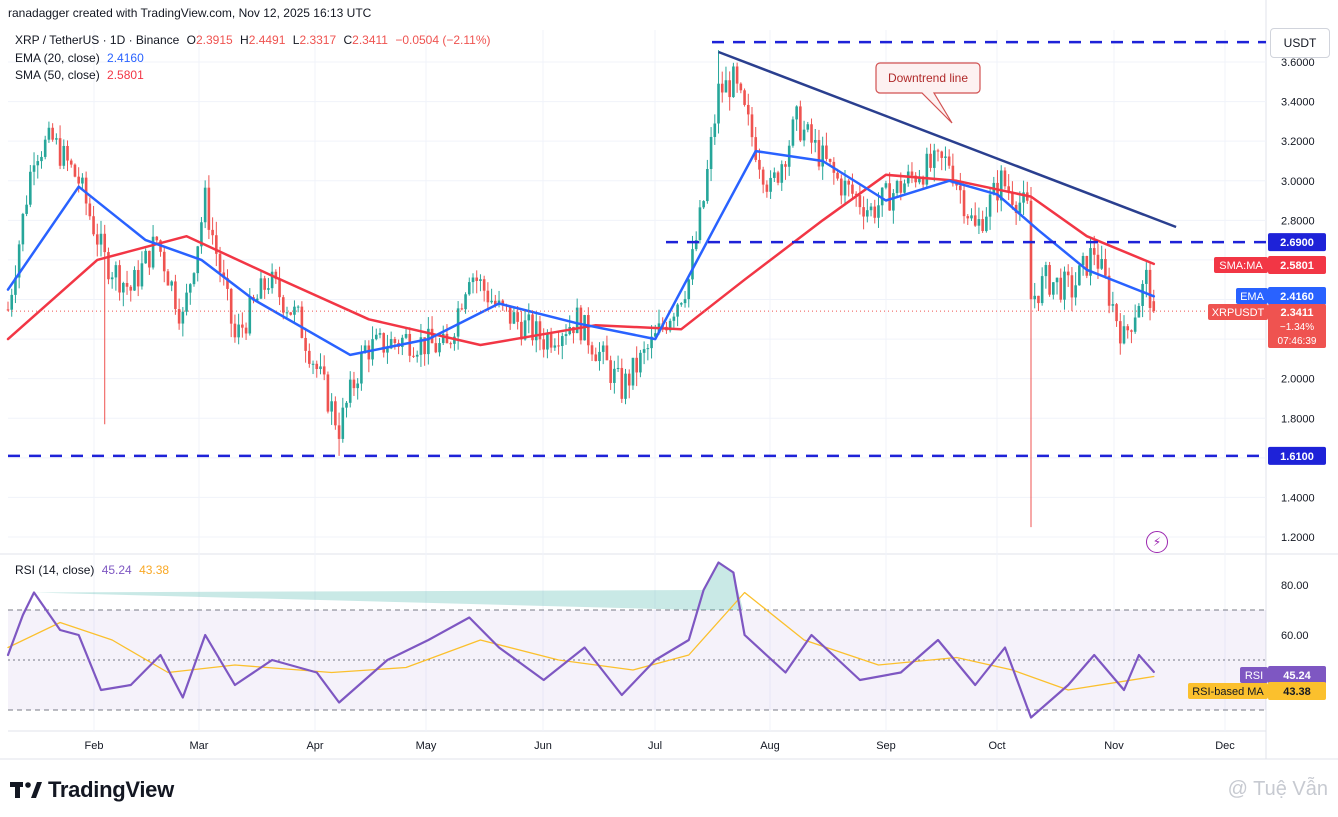 The image size is (1338, 817). What do you see at coordinates (886, 746) in the screenshot?
I see `time-tick-label: Sep` at bounding box center [886, 746].